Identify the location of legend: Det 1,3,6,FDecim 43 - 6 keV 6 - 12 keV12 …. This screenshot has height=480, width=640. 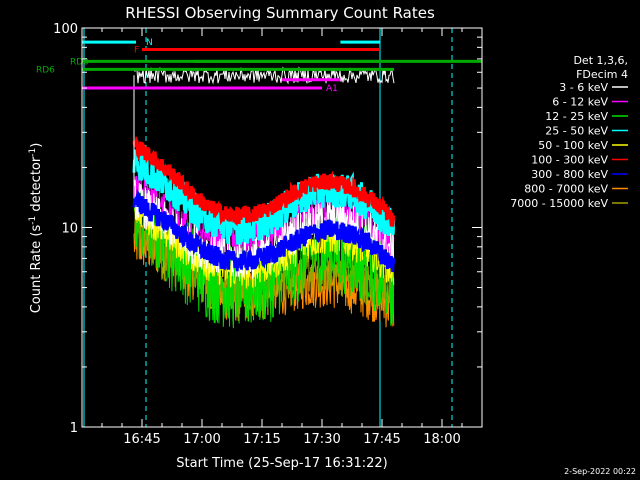
(569, 132).